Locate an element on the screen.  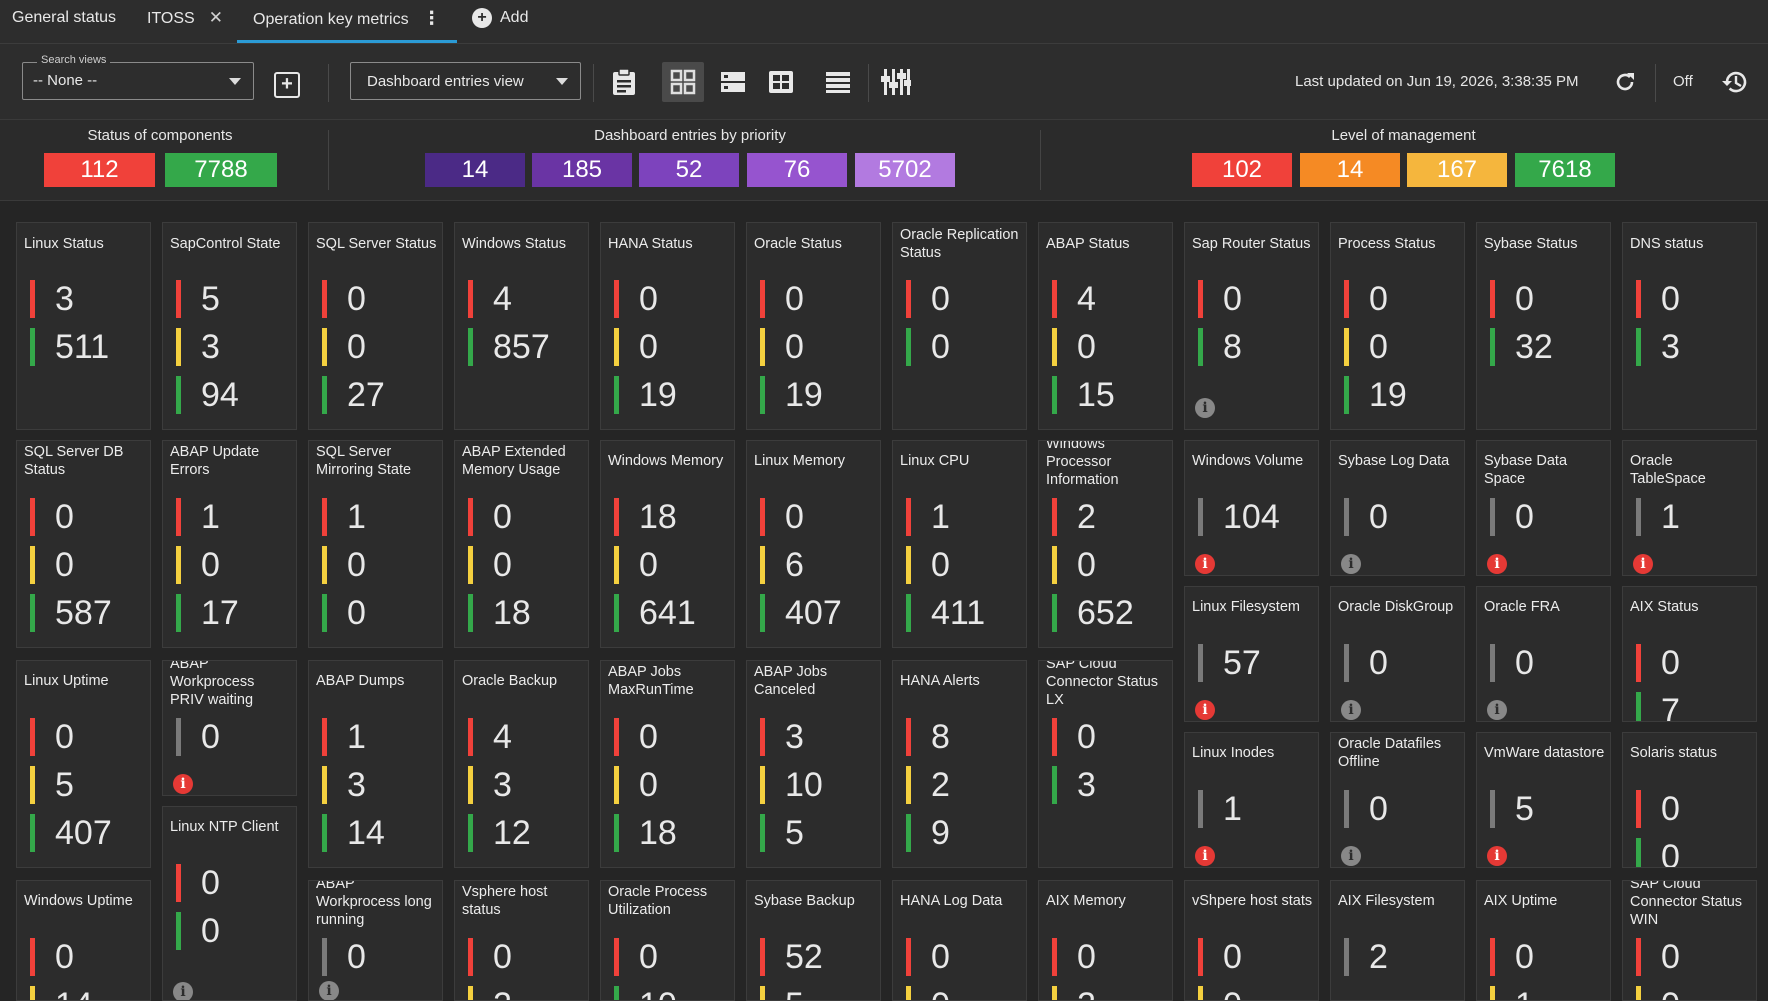
priority-5-count: 5702 is located at coordinates (905, 170).